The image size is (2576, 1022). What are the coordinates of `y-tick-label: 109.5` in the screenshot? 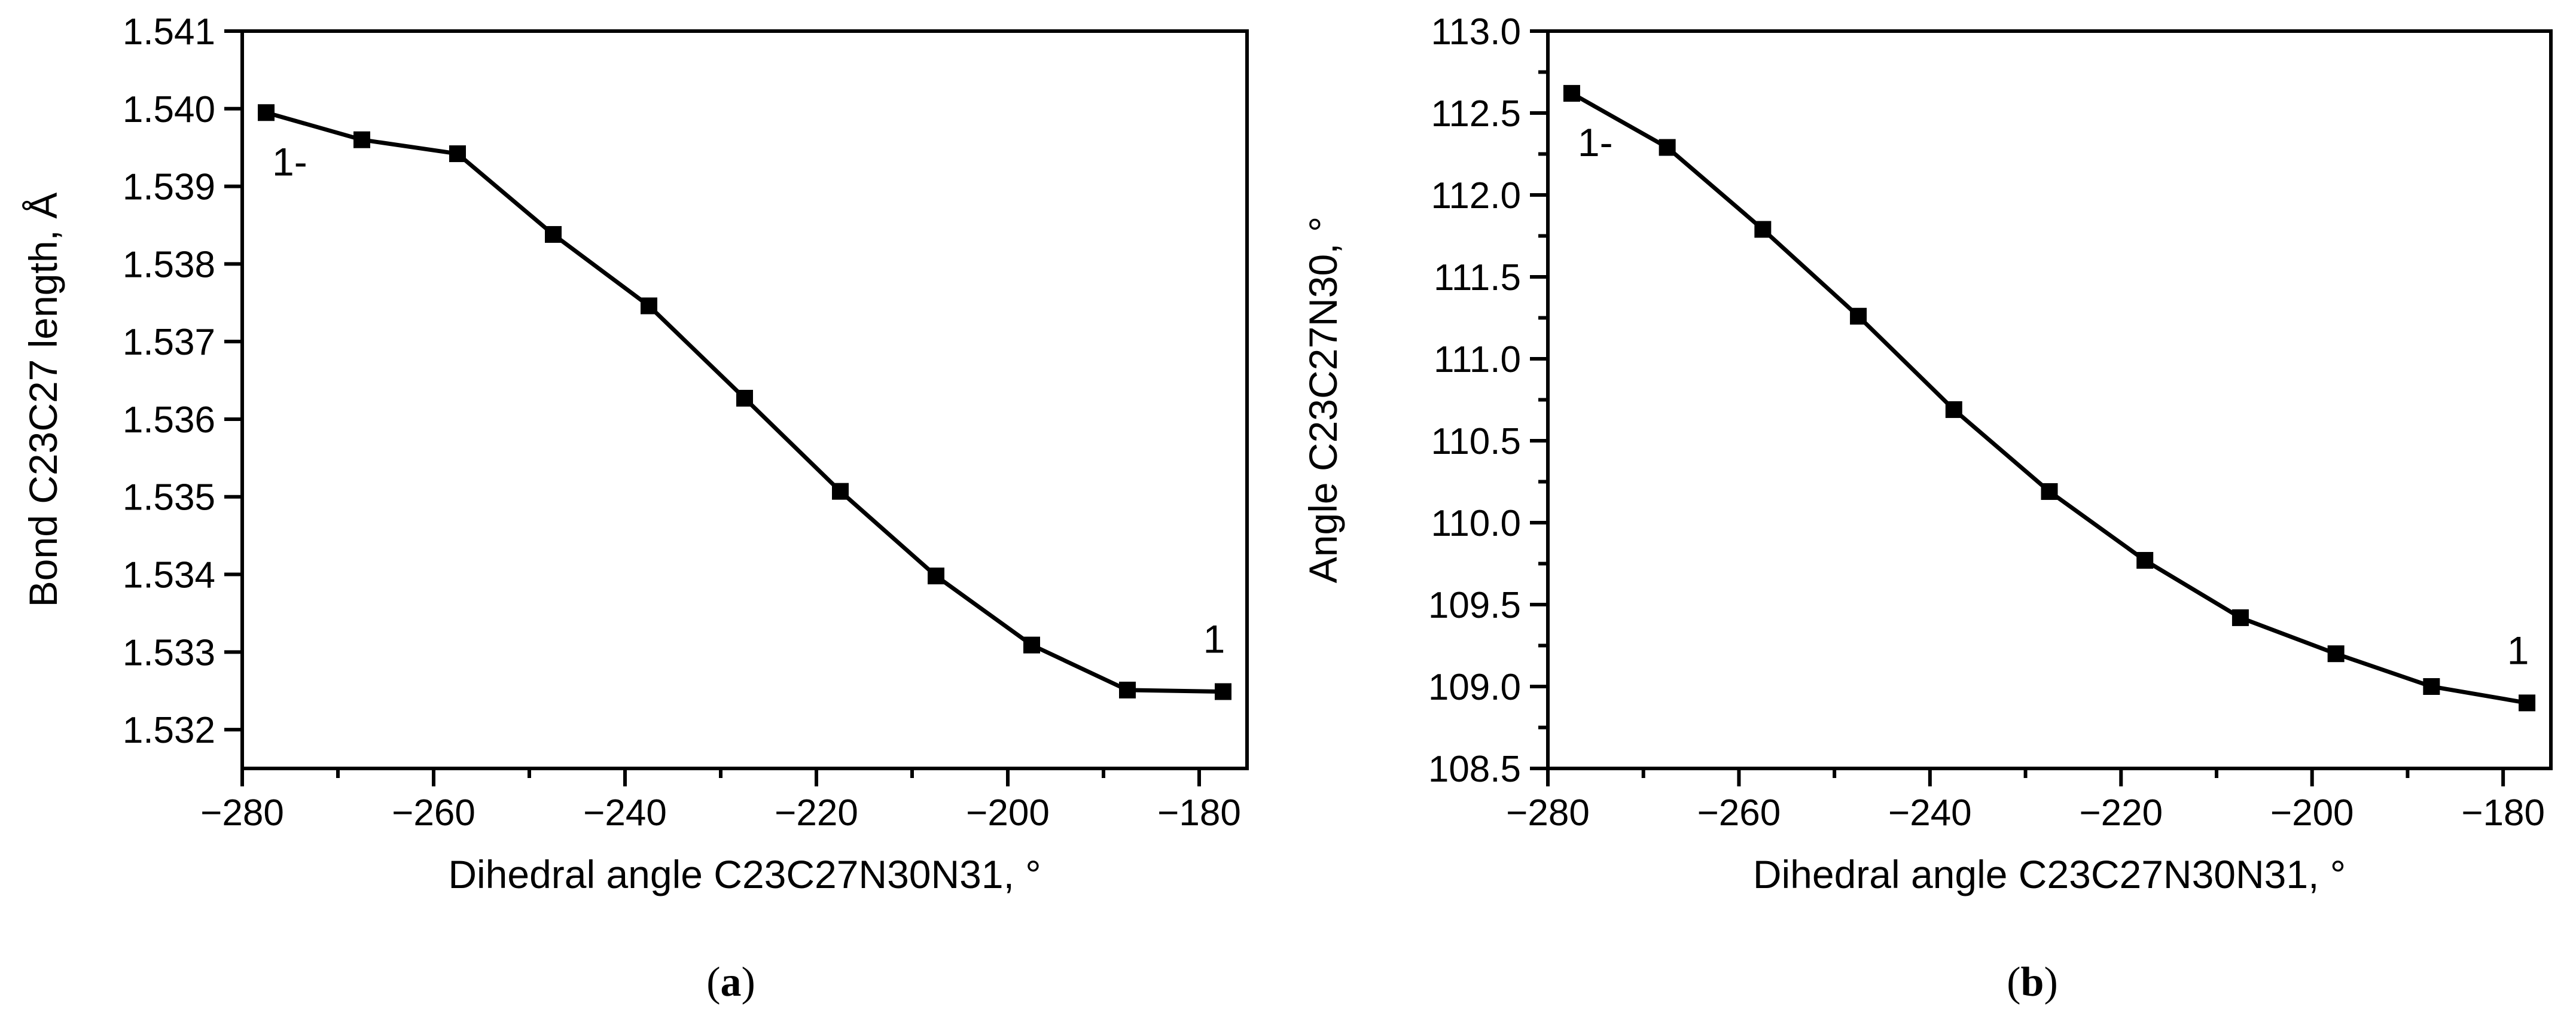 It's located at (1475, 605).